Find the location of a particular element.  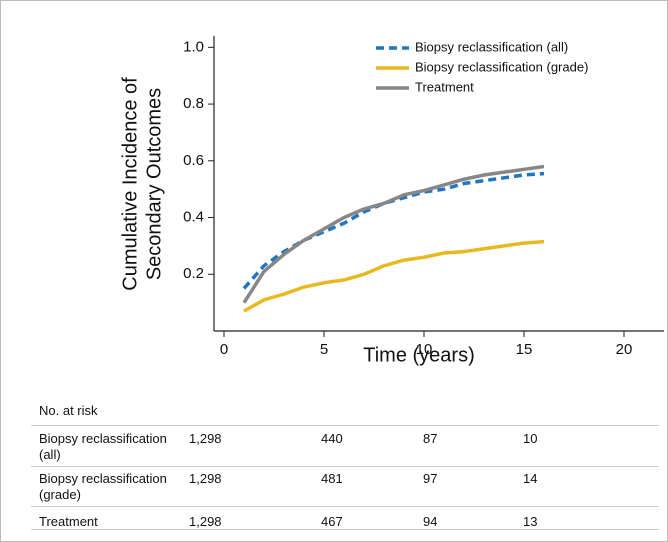

row-label: Biopsy reclassification (all) is located at coordinates (103, 446).